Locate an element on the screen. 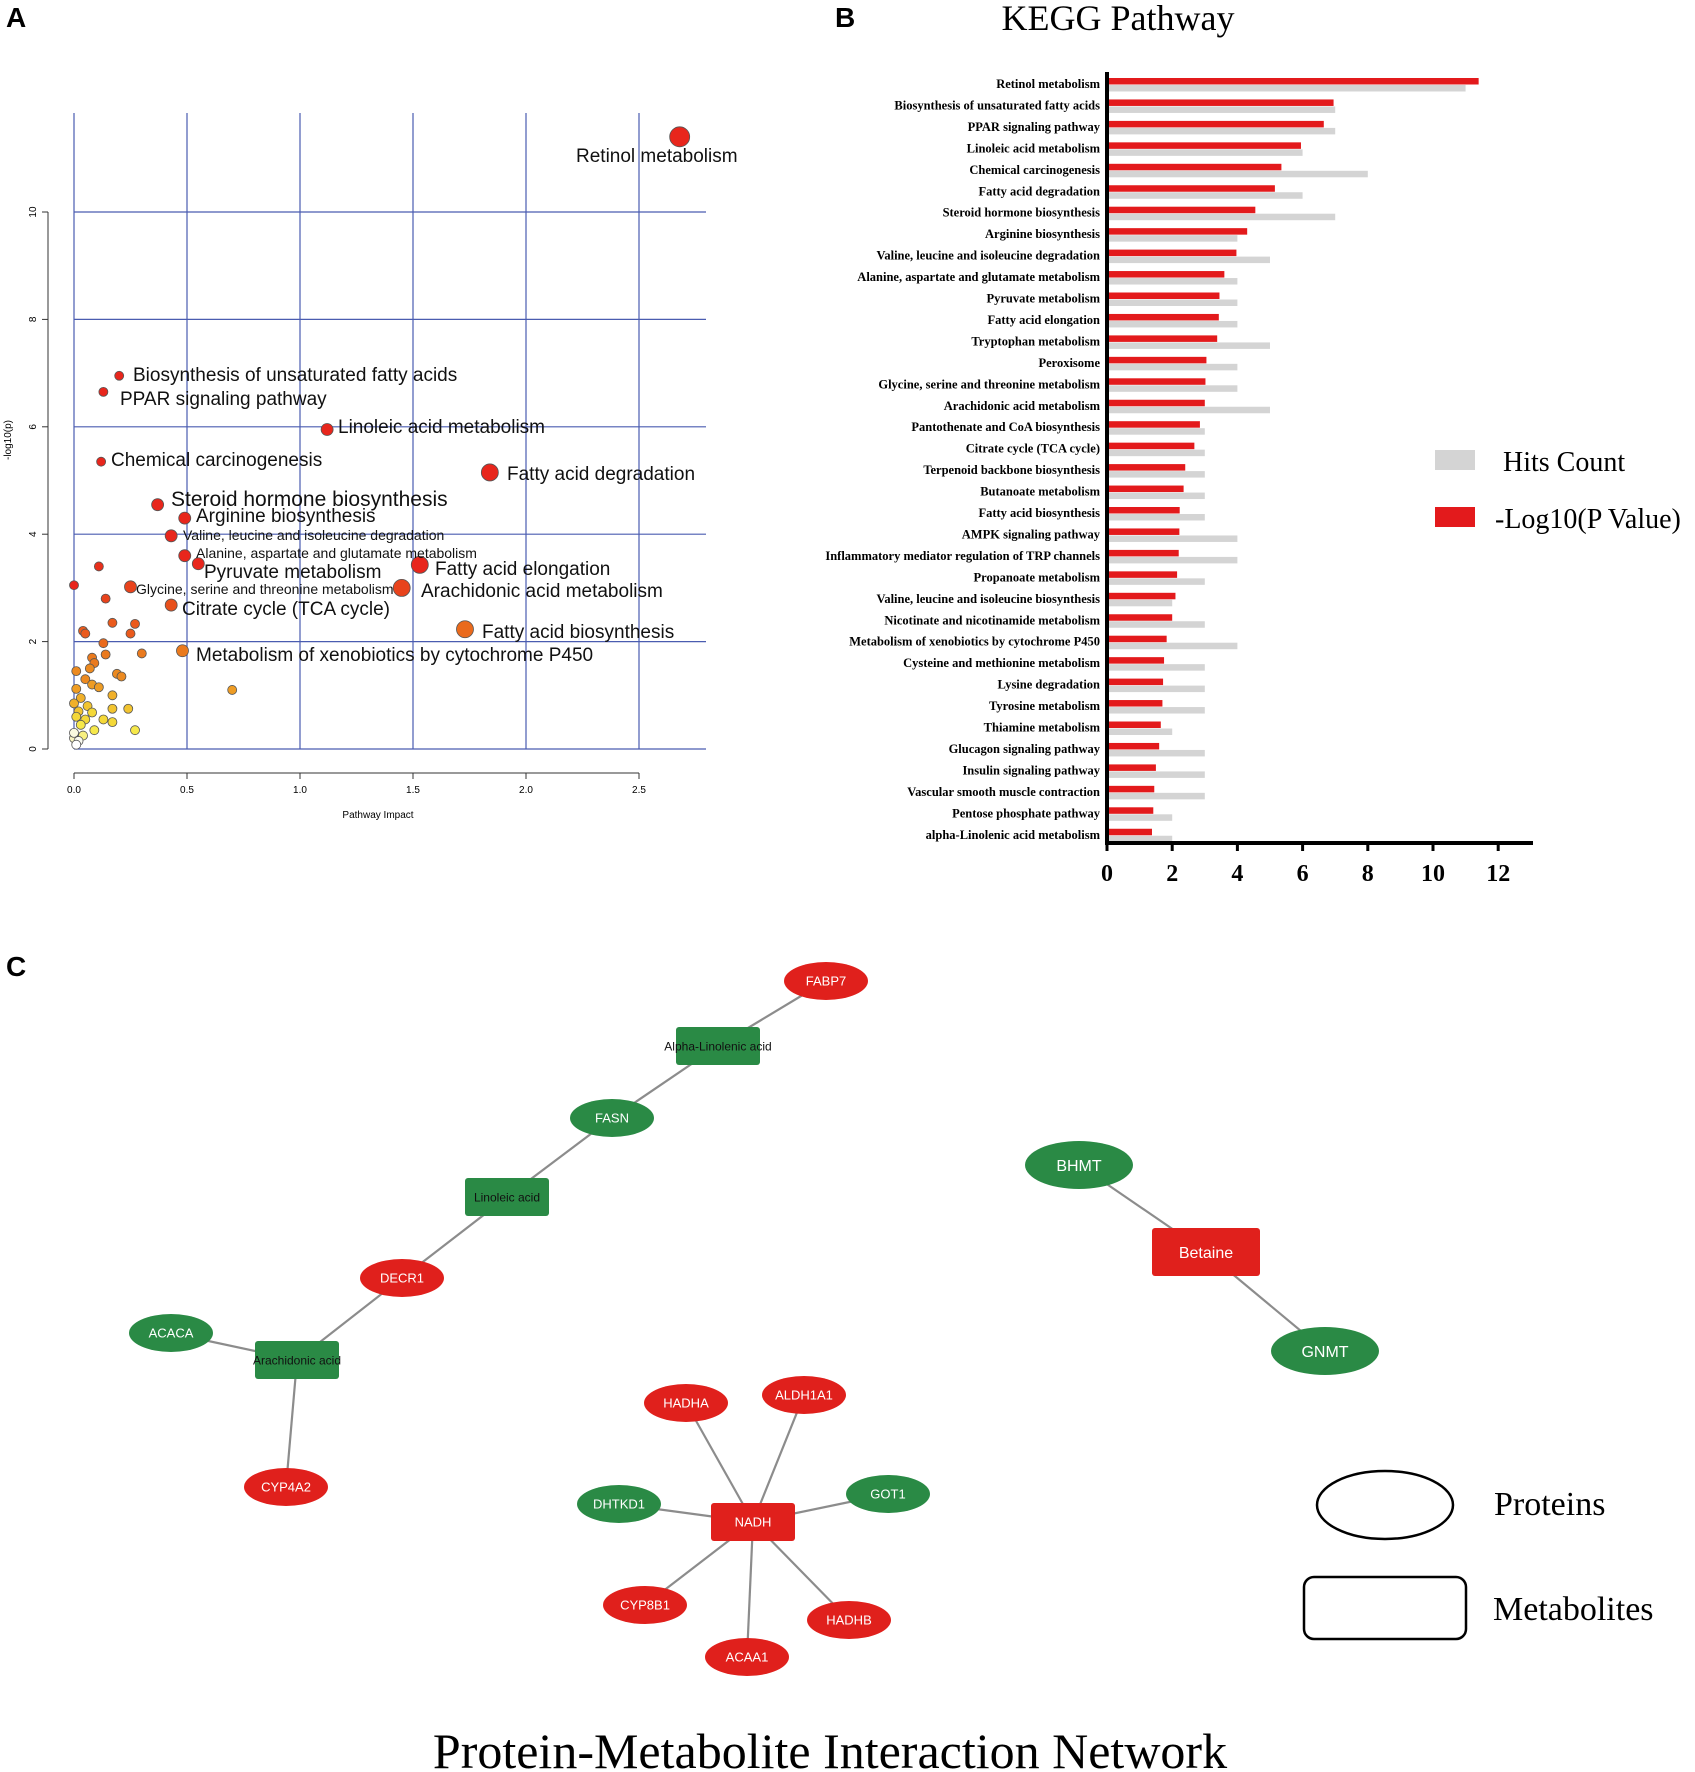  legend-pvalue: -Log10(P Value) is located at coordinates (1588, 519).